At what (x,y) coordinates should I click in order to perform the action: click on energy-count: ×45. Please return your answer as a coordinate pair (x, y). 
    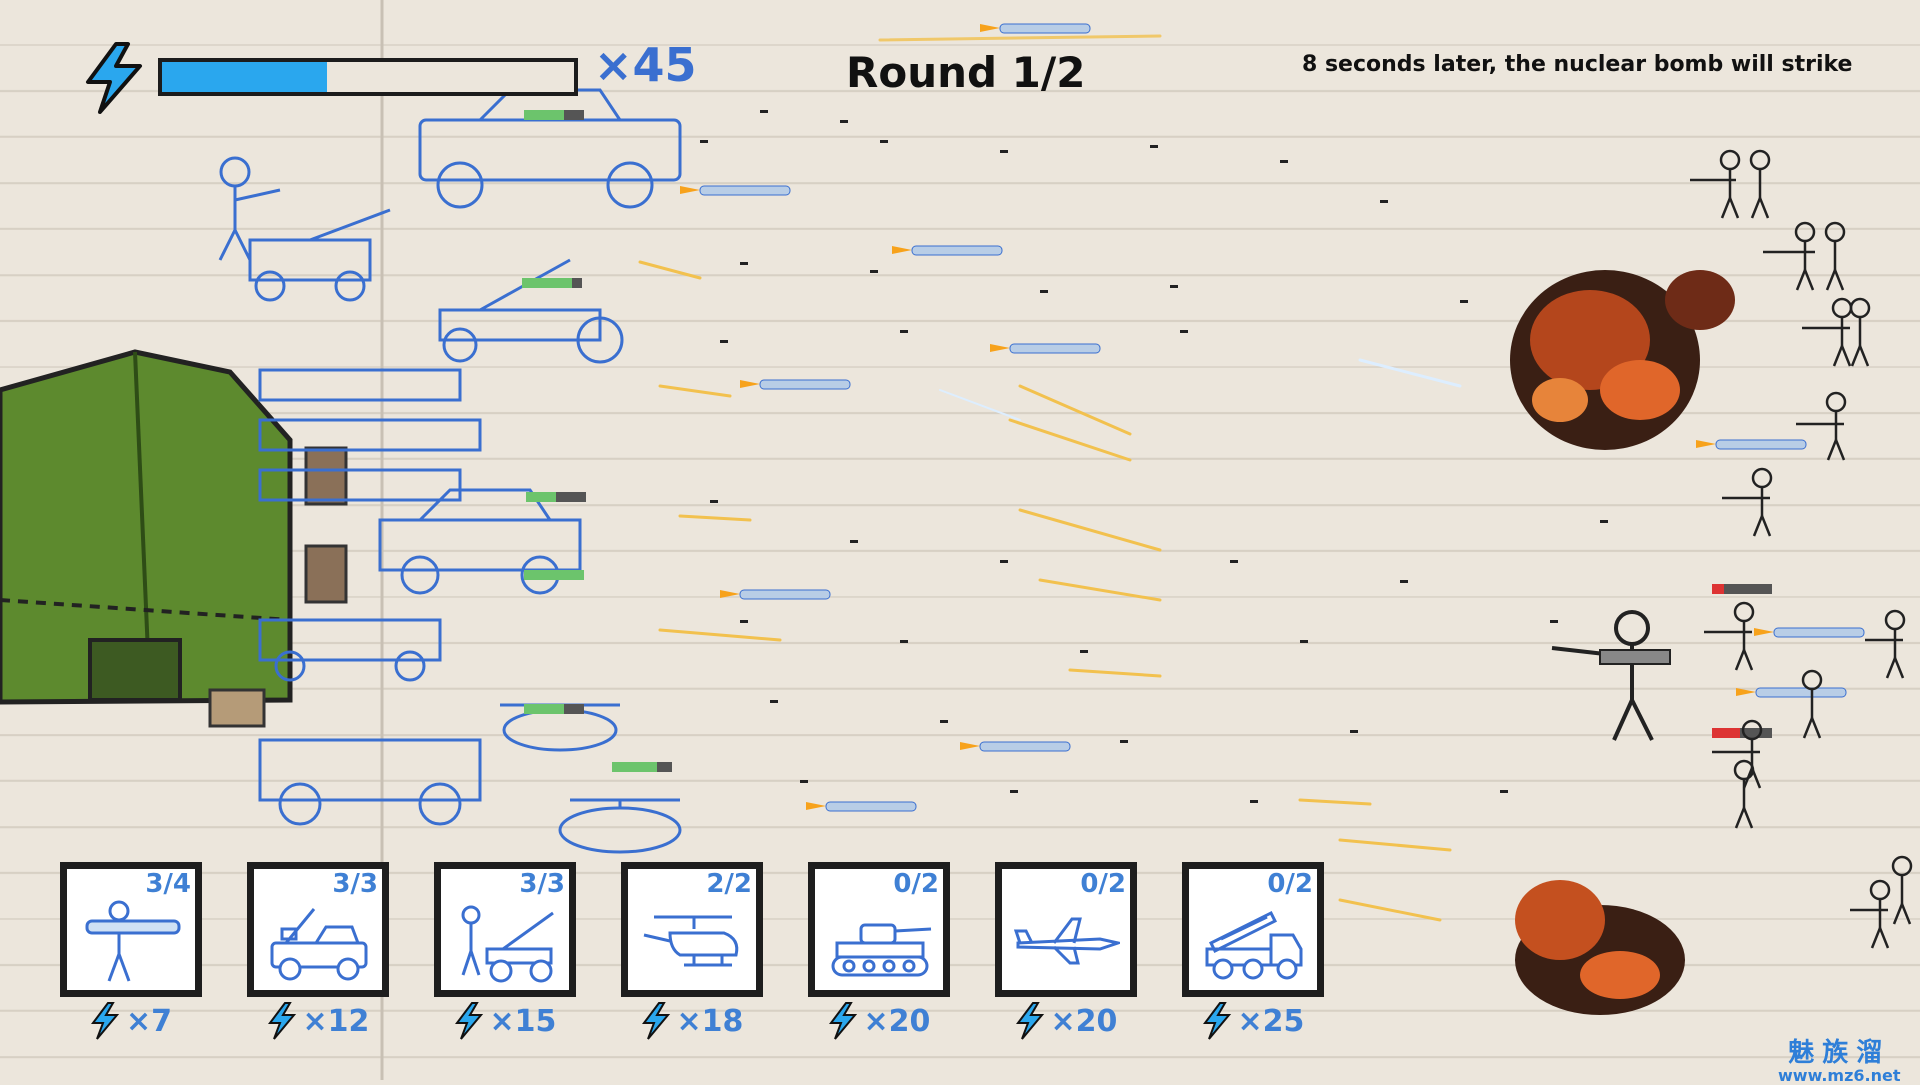
    Looking at the image, I should click on (645, 65).